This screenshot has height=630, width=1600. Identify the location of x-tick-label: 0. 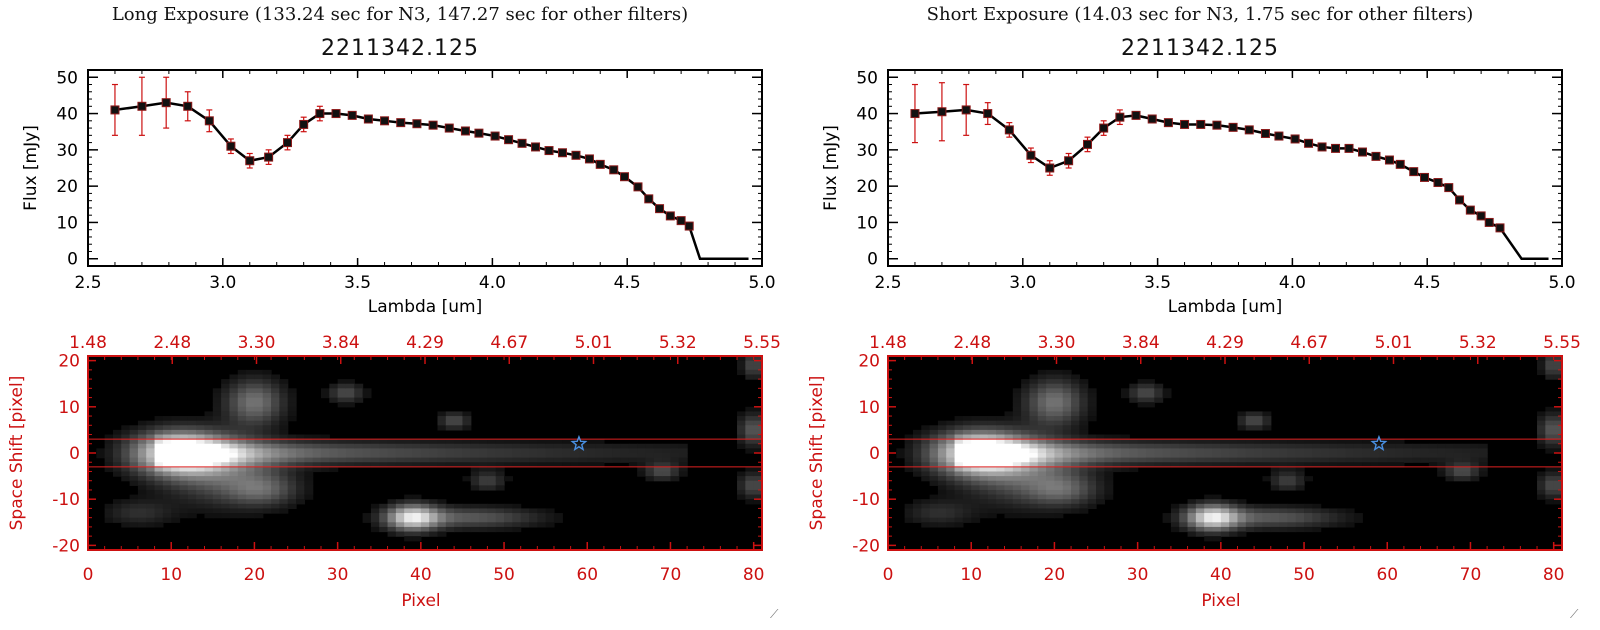
(888, 575).